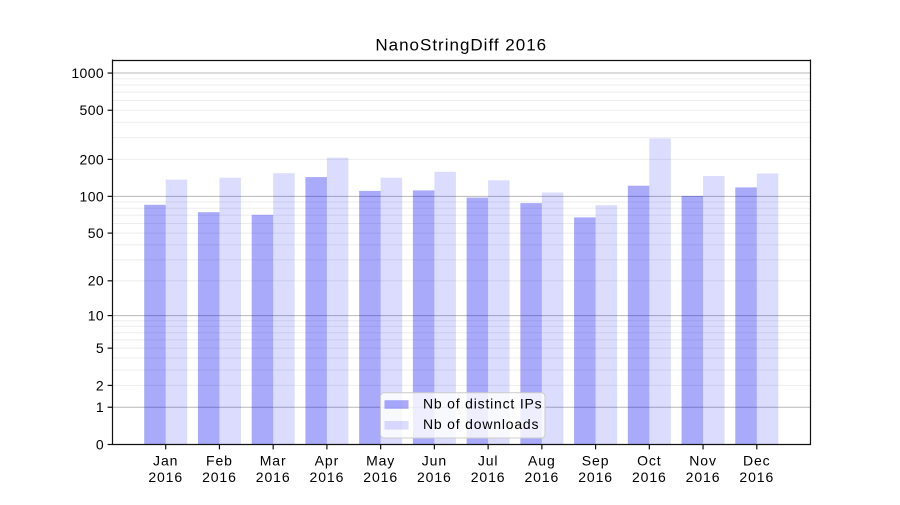 The height and width of the screenshot is (505, 900). Describe the element at coordinates (596, 461) in the screenshot. I see `svg-text: Sep` at that location.